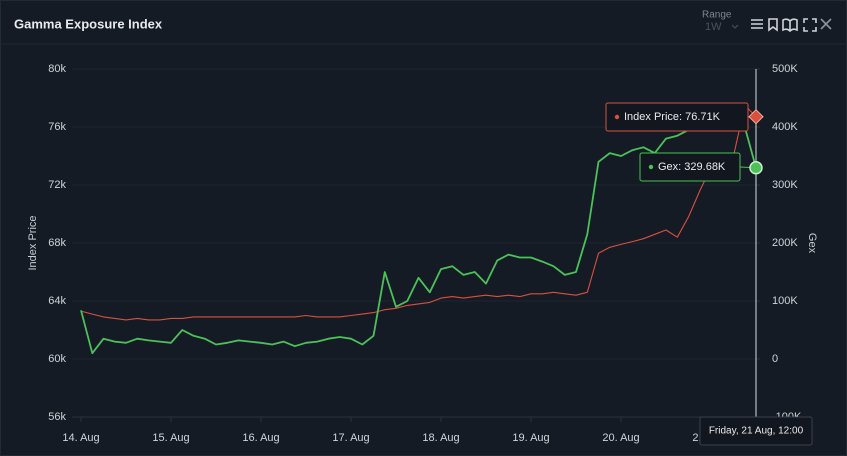 The image size is (847, 456). Describe the element at coordinates (672, 117) in the screenshot. I see `tooltip-text: Index Price: 76.71K` at that location.